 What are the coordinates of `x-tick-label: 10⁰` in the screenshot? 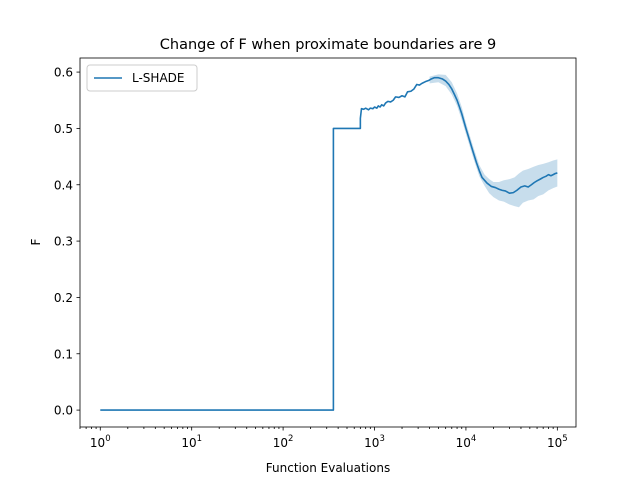 It's located at (100, 442).